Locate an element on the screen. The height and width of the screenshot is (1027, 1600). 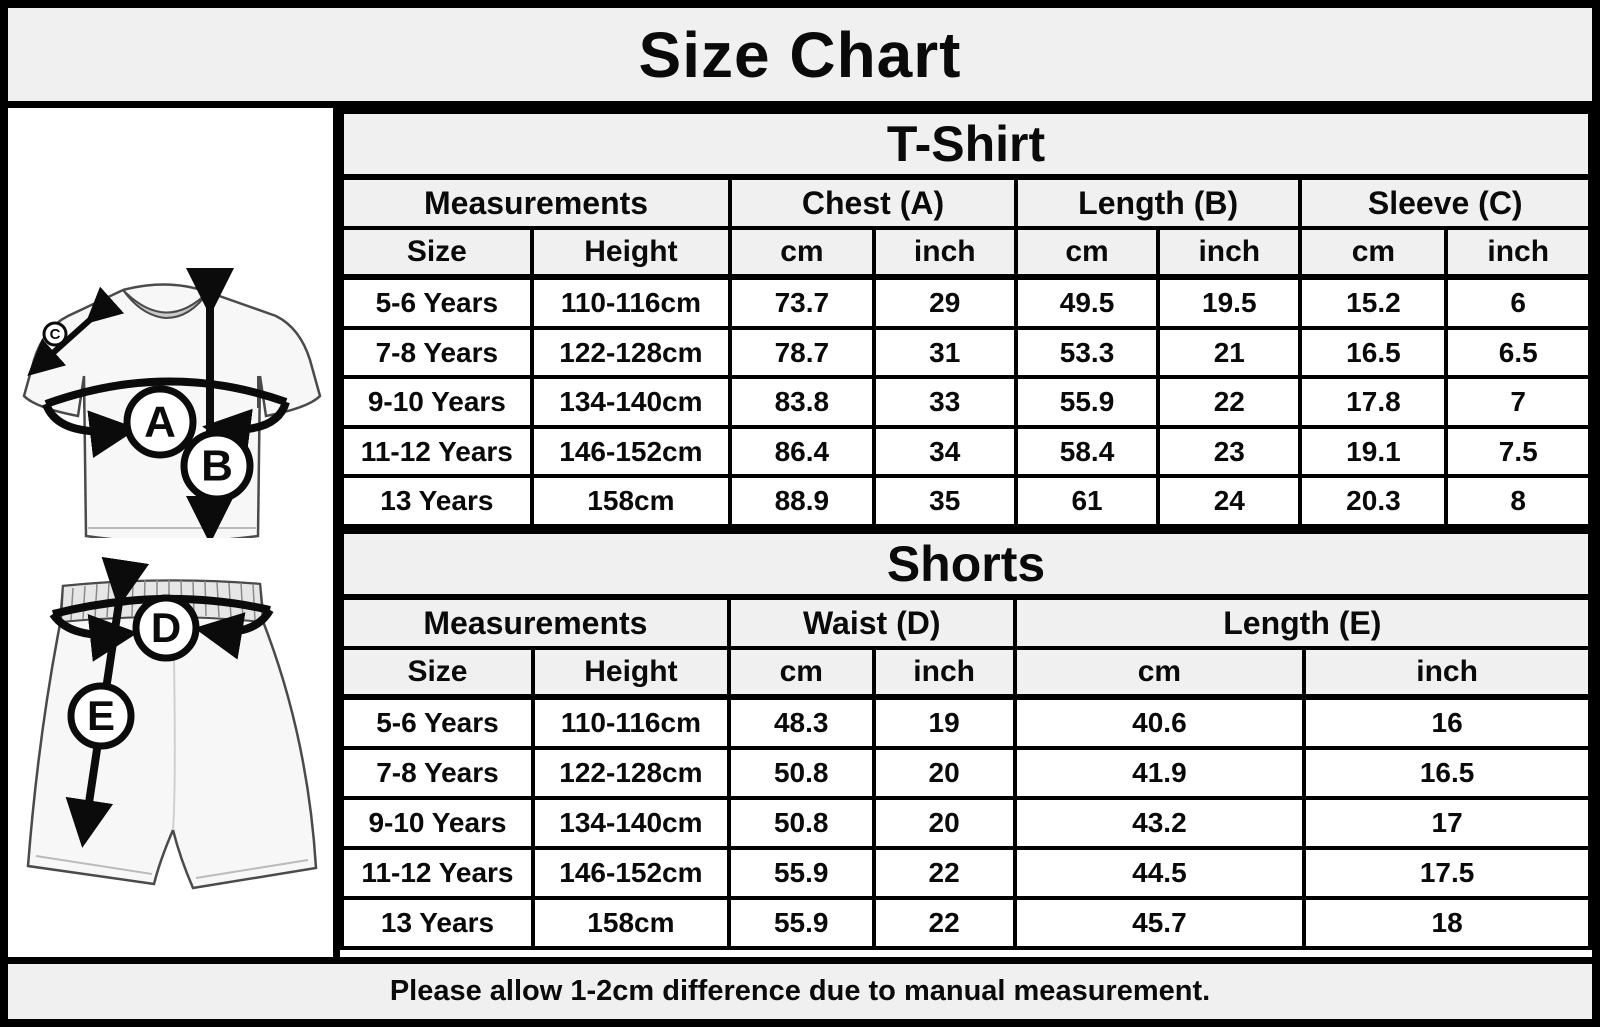
table-cell: 17.8 is located at coordinates (1373, 402).